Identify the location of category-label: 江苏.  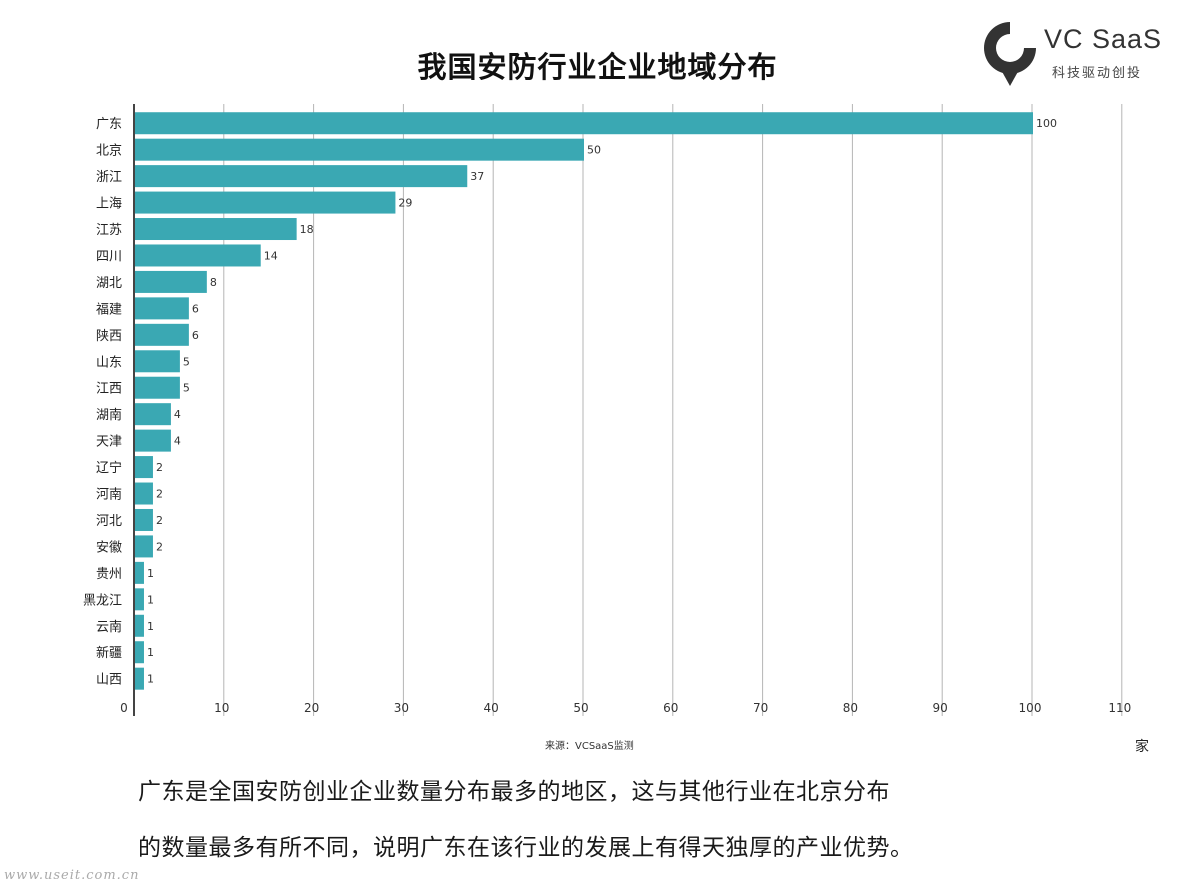
(109, 230).